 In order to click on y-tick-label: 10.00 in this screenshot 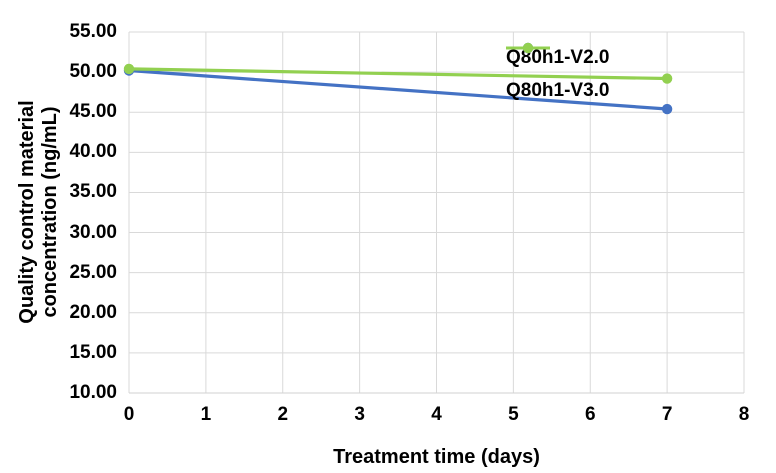, I will do `click(93, 392)`.